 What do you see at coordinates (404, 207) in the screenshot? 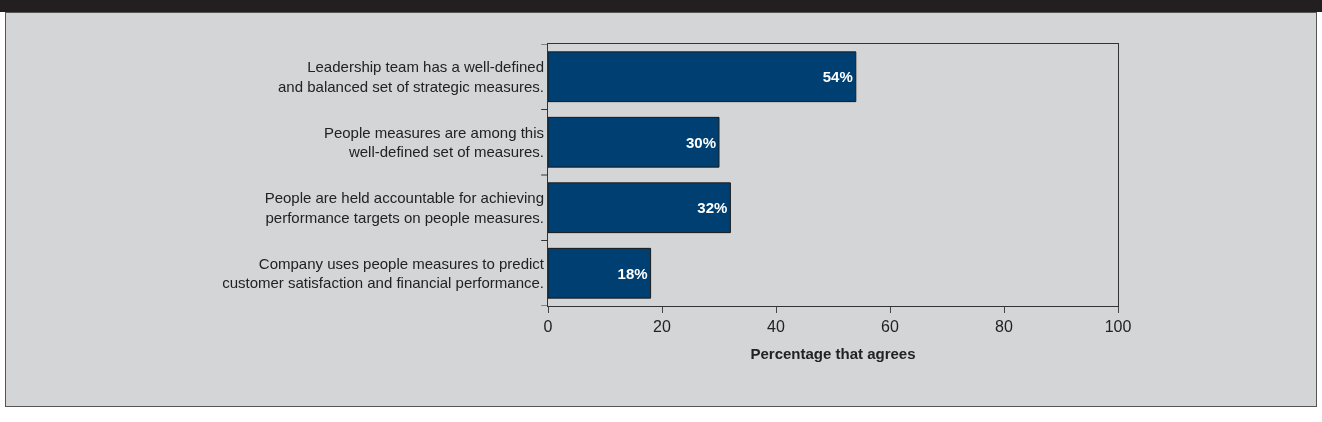
I see `y-tick-label: People are held accountable for achieving performance targets on people measures.` at bounding box center [404, 207].